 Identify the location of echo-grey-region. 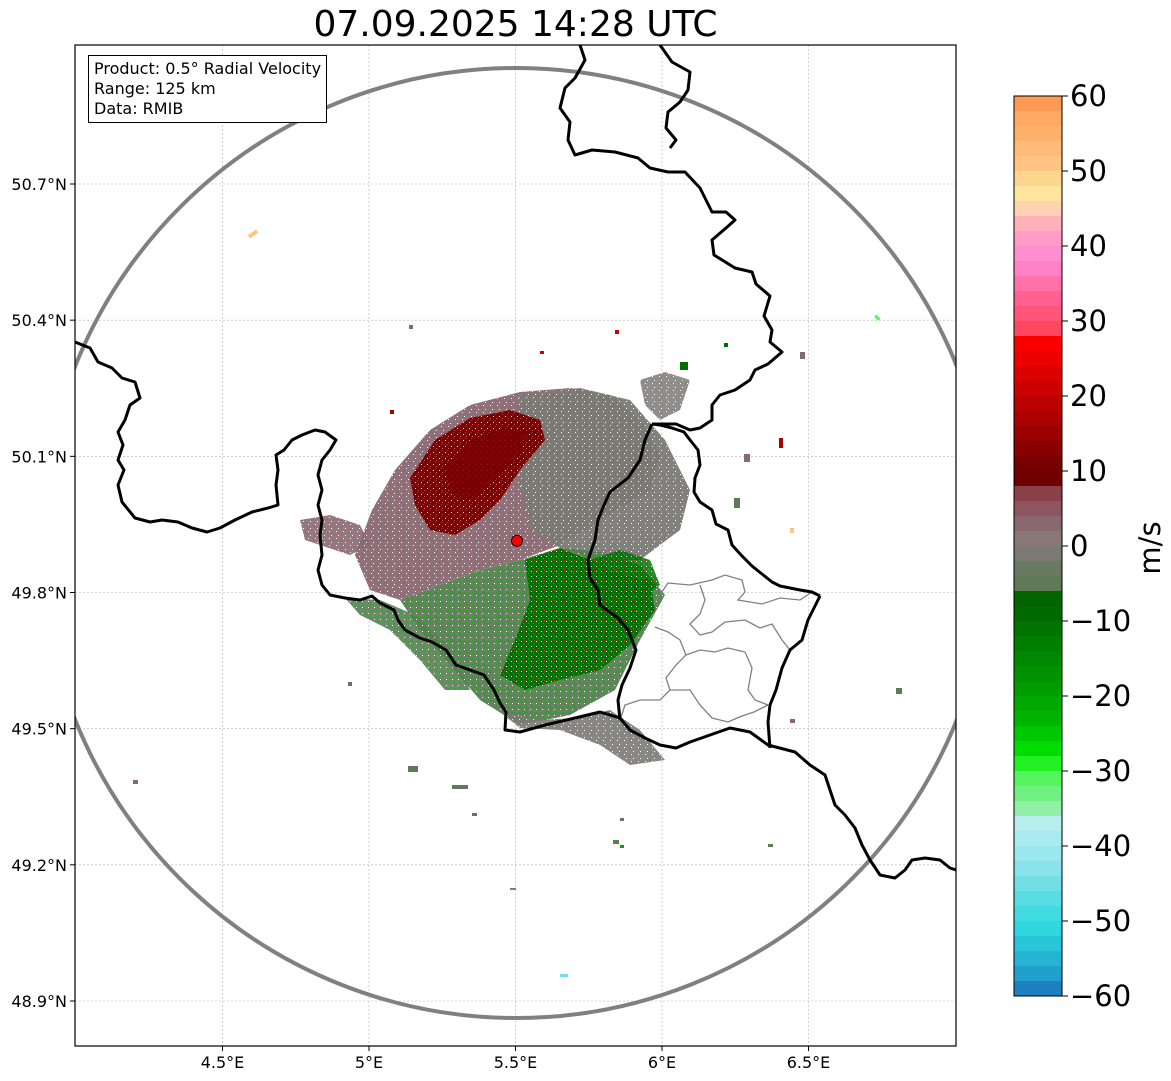
(600, 474).